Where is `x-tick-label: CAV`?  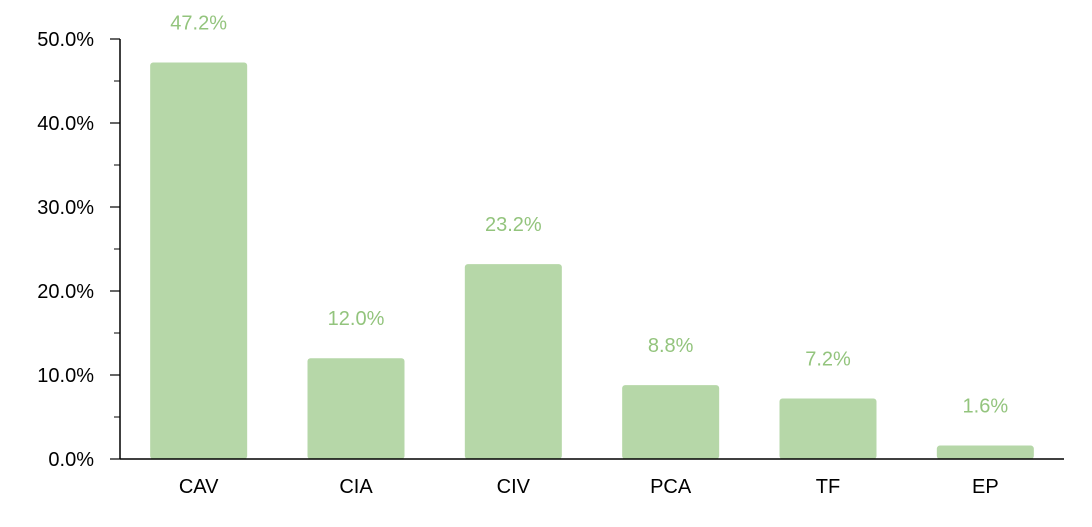 x-tick-label: CAV is located at coordinates (199, 487).